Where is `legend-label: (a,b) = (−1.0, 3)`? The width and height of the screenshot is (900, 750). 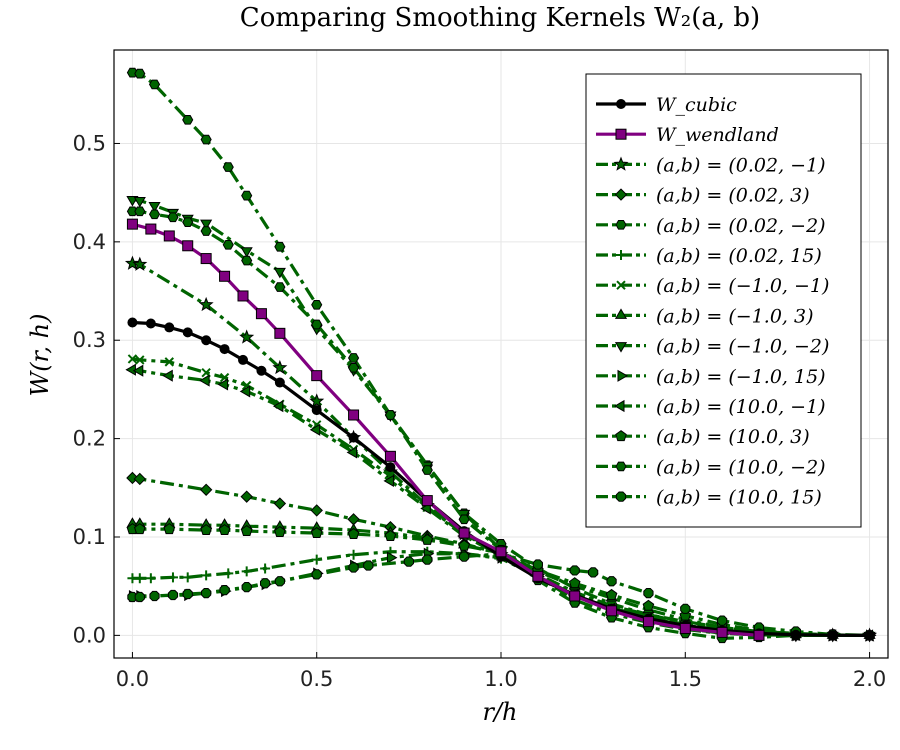
legend-label: (a,b) = (−1.0, 3) is located at coordinates (734, 316).